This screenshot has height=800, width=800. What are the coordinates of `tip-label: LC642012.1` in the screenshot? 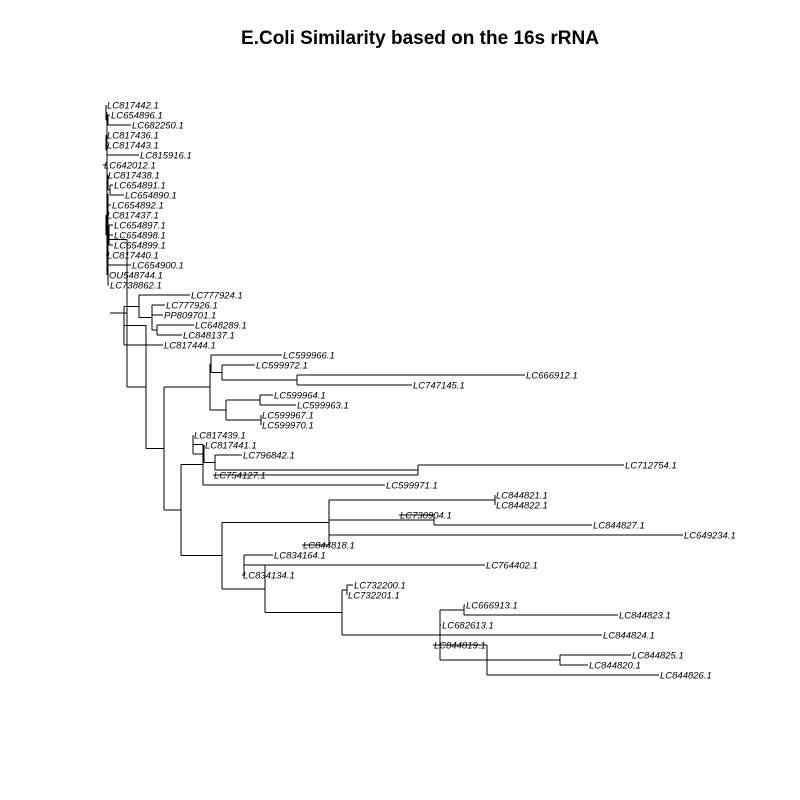 It's located at (130, 166).